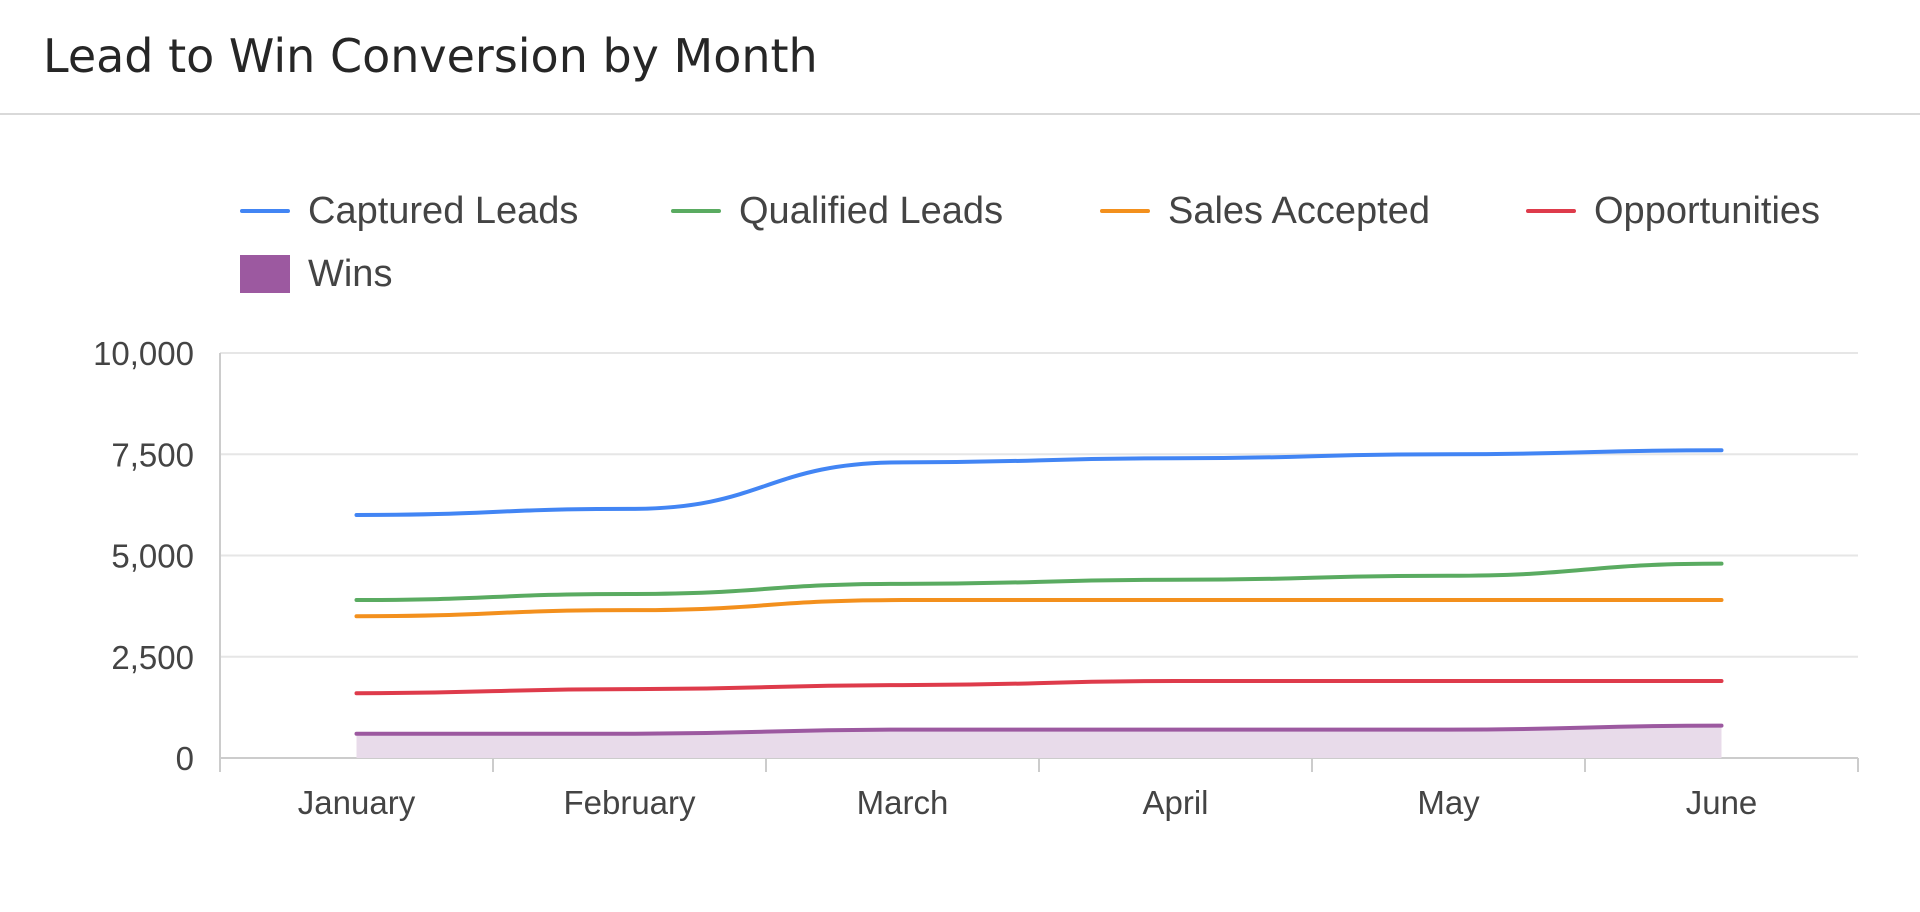 The height and width of the screenshot is (912, 1920). Describe the element at coordinates (1039, 582) in the screenshot. I see `series-line-qualified-leads` at that location.